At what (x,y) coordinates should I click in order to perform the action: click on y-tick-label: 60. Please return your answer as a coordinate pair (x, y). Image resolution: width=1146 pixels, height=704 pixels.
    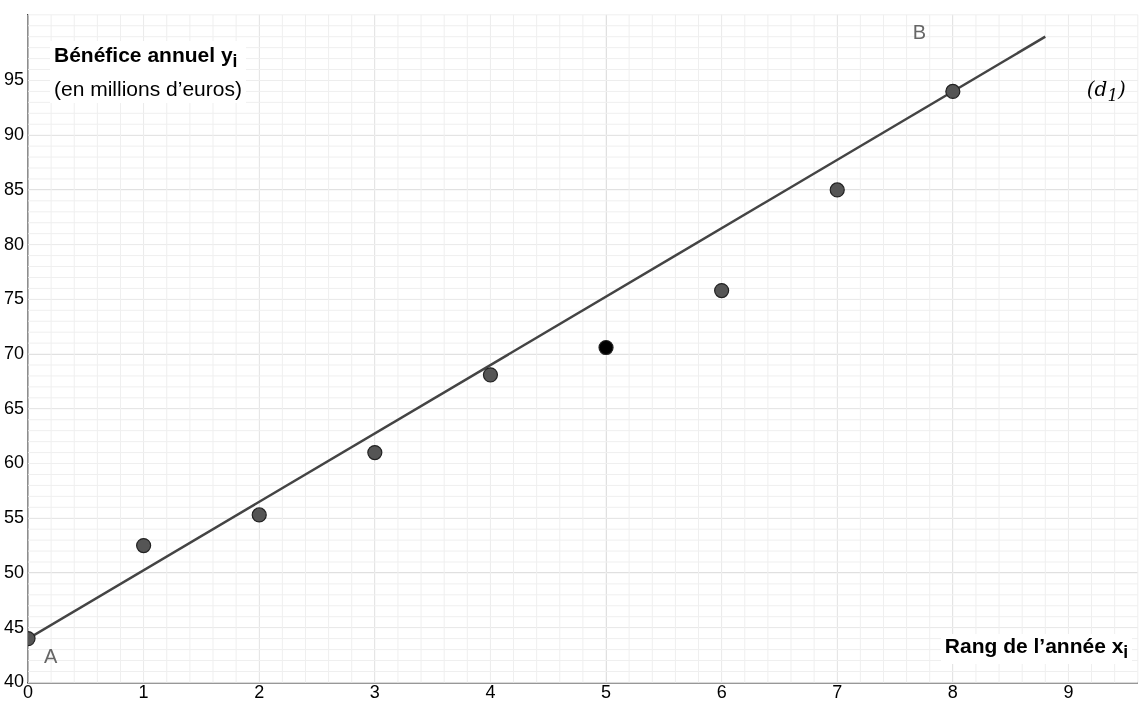
    Looking at the image, I should click on (14, 462).